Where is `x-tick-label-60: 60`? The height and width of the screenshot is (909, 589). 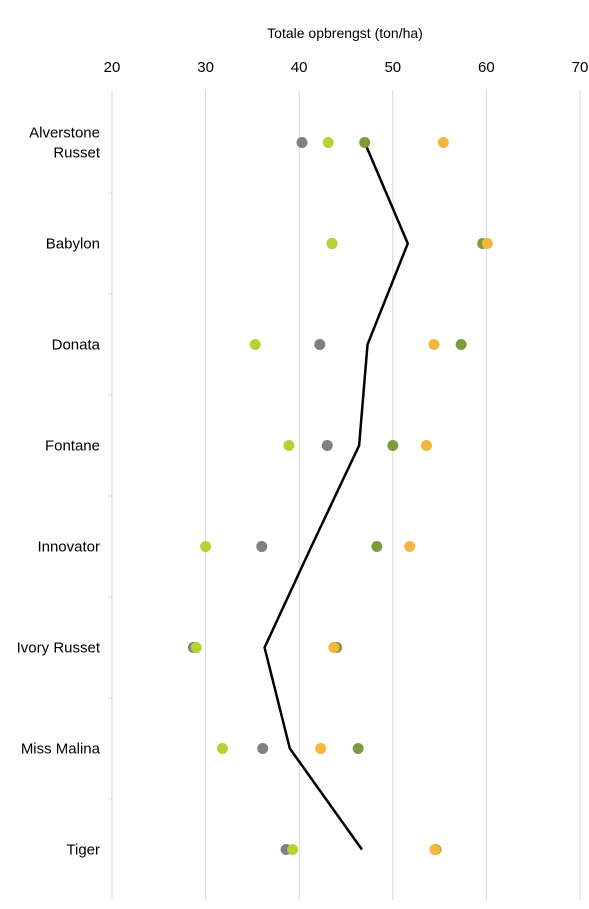 x-tick-label-60: 60 is located at coordinates (486, 67).